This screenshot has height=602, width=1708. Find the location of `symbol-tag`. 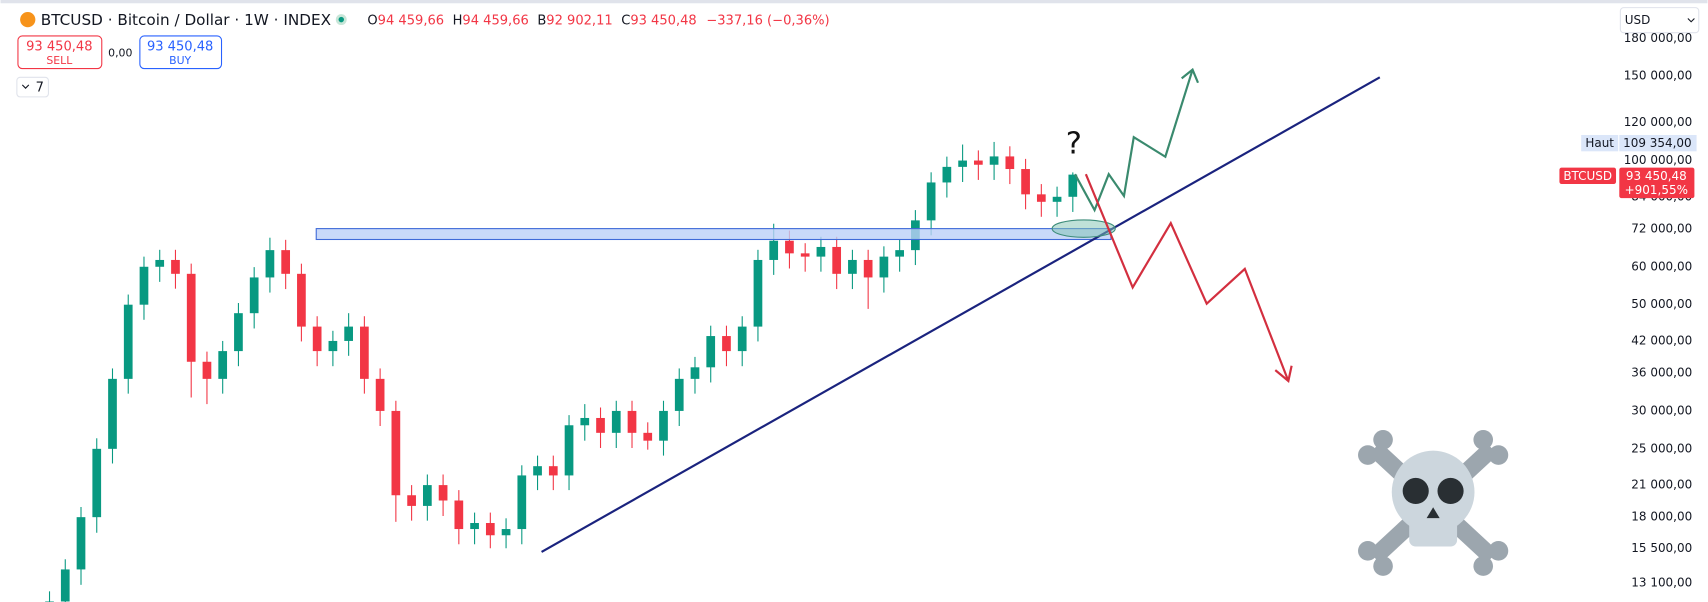

symbol-tag is located at coordinates (1588, 175).